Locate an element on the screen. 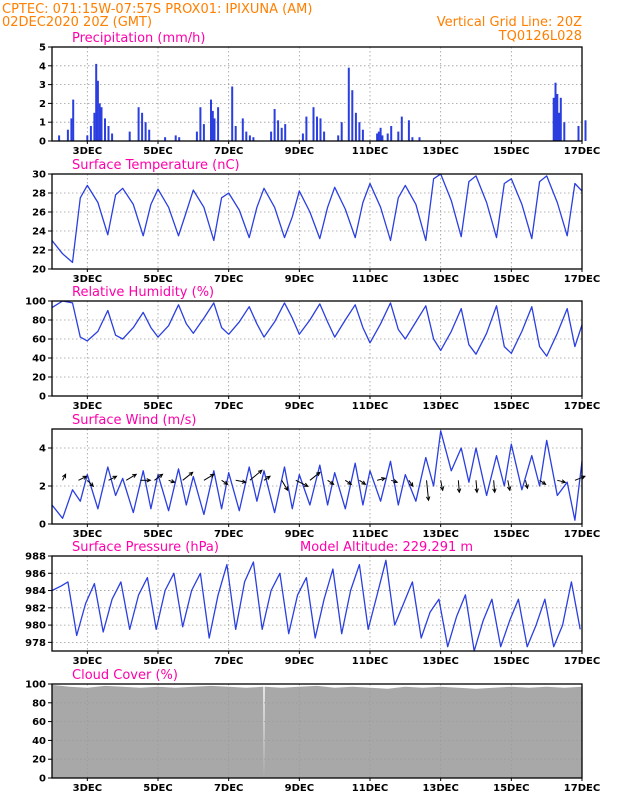 The width and height of the screenshot is (618, 800). precip-ytick-label: 2 is located at coordinates (42, 104).